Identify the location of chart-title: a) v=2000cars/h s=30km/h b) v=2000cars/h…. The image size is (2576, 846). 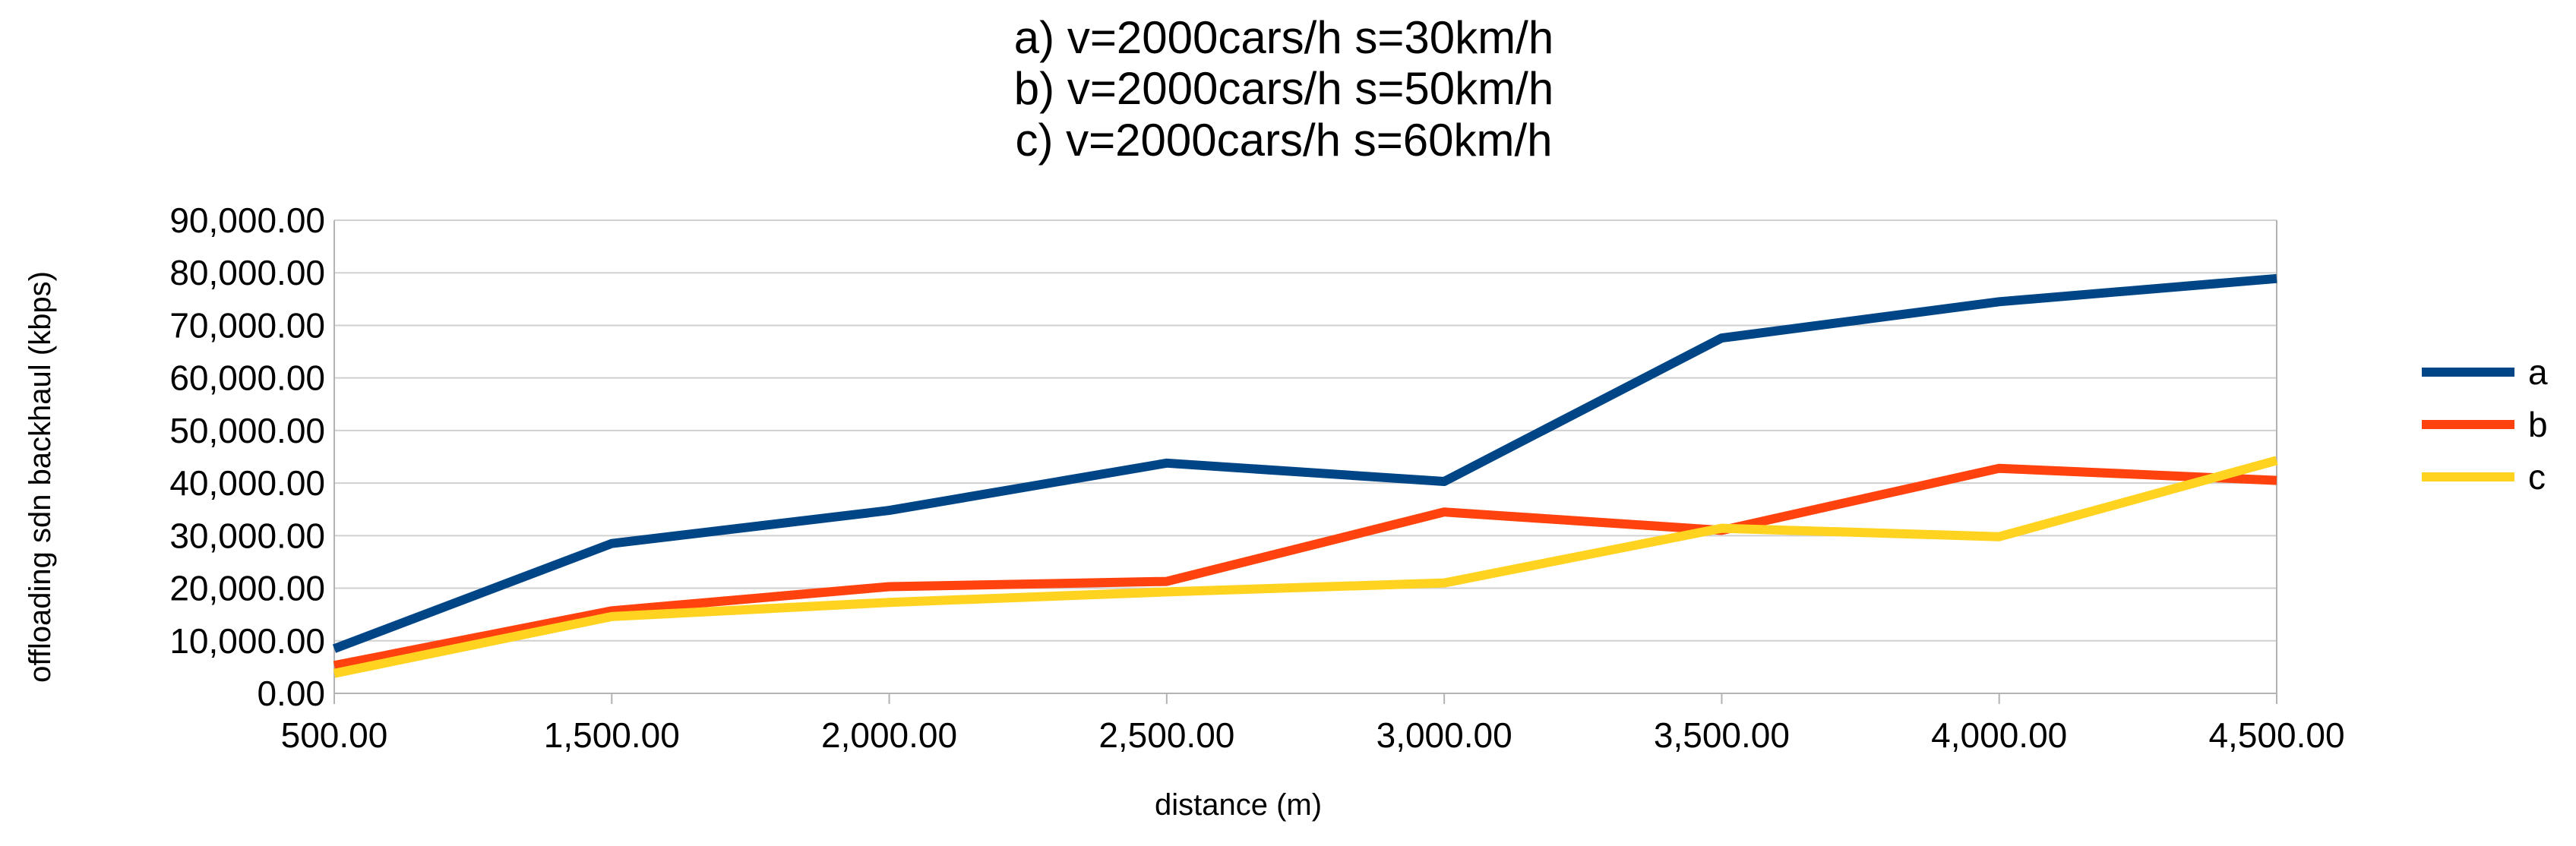
(1284, 89).